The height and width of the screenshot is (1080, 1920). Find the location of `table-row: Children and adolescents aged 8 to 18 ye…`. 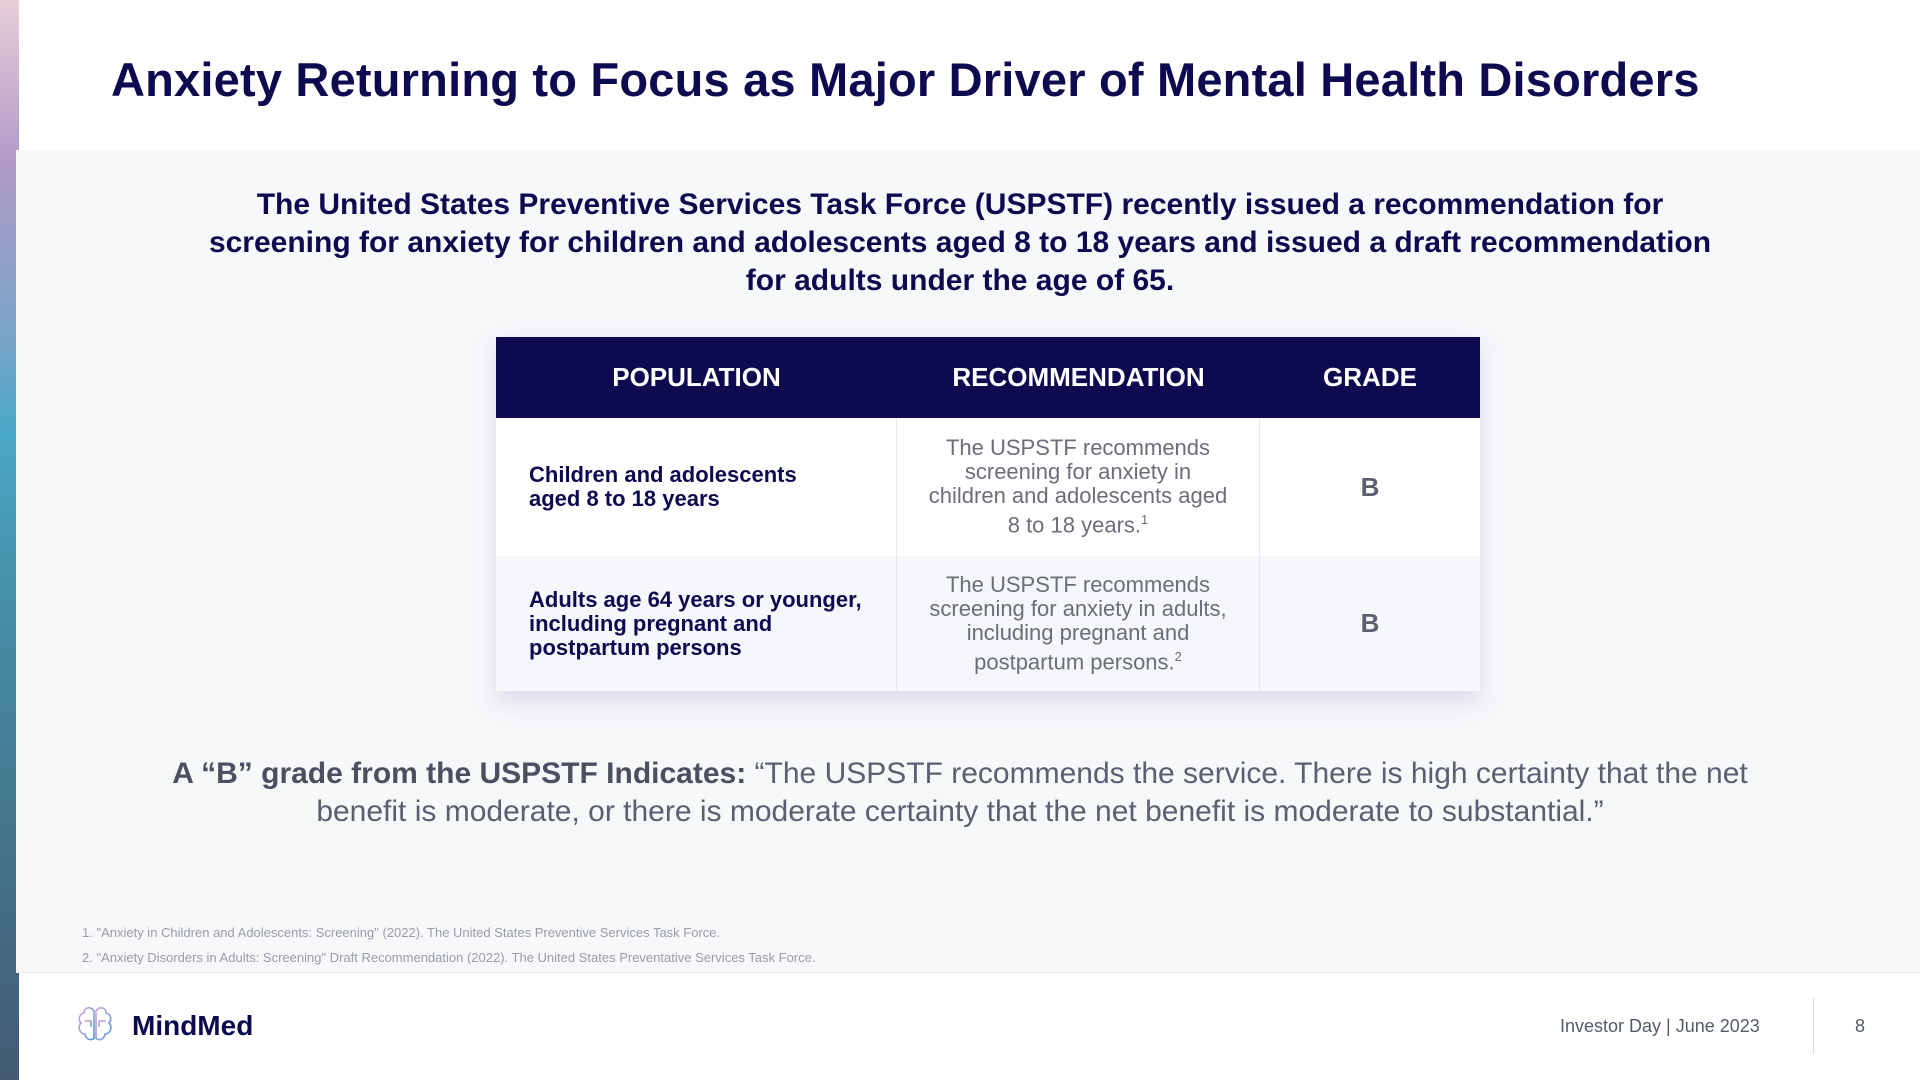

table-row: Children and adolescents aged 8 to 18 ye… is located at coordinates (988, 487).